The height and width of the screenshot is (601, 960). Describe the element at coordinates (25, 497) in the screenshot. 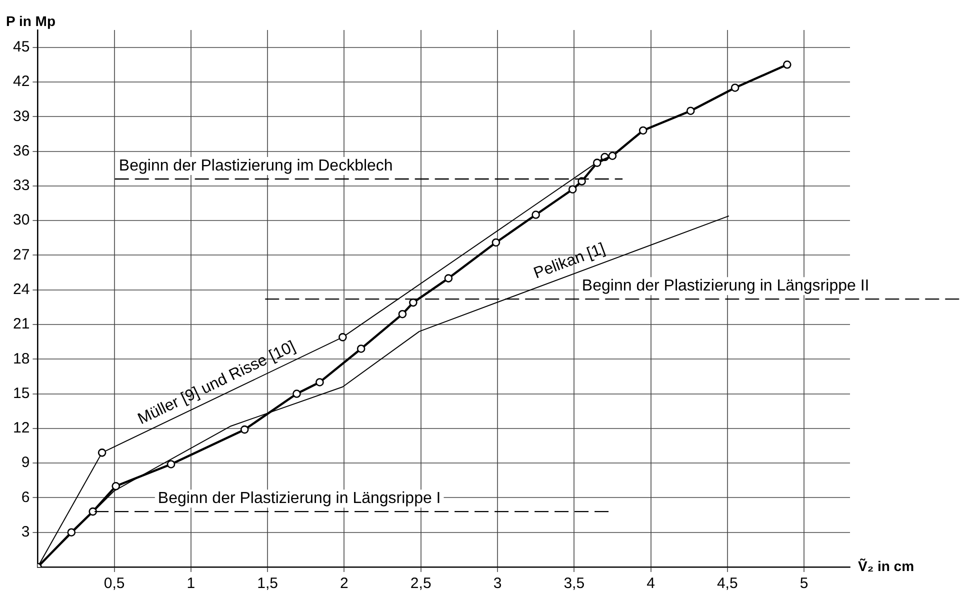

I see `y-tick-label: 6` at that location.